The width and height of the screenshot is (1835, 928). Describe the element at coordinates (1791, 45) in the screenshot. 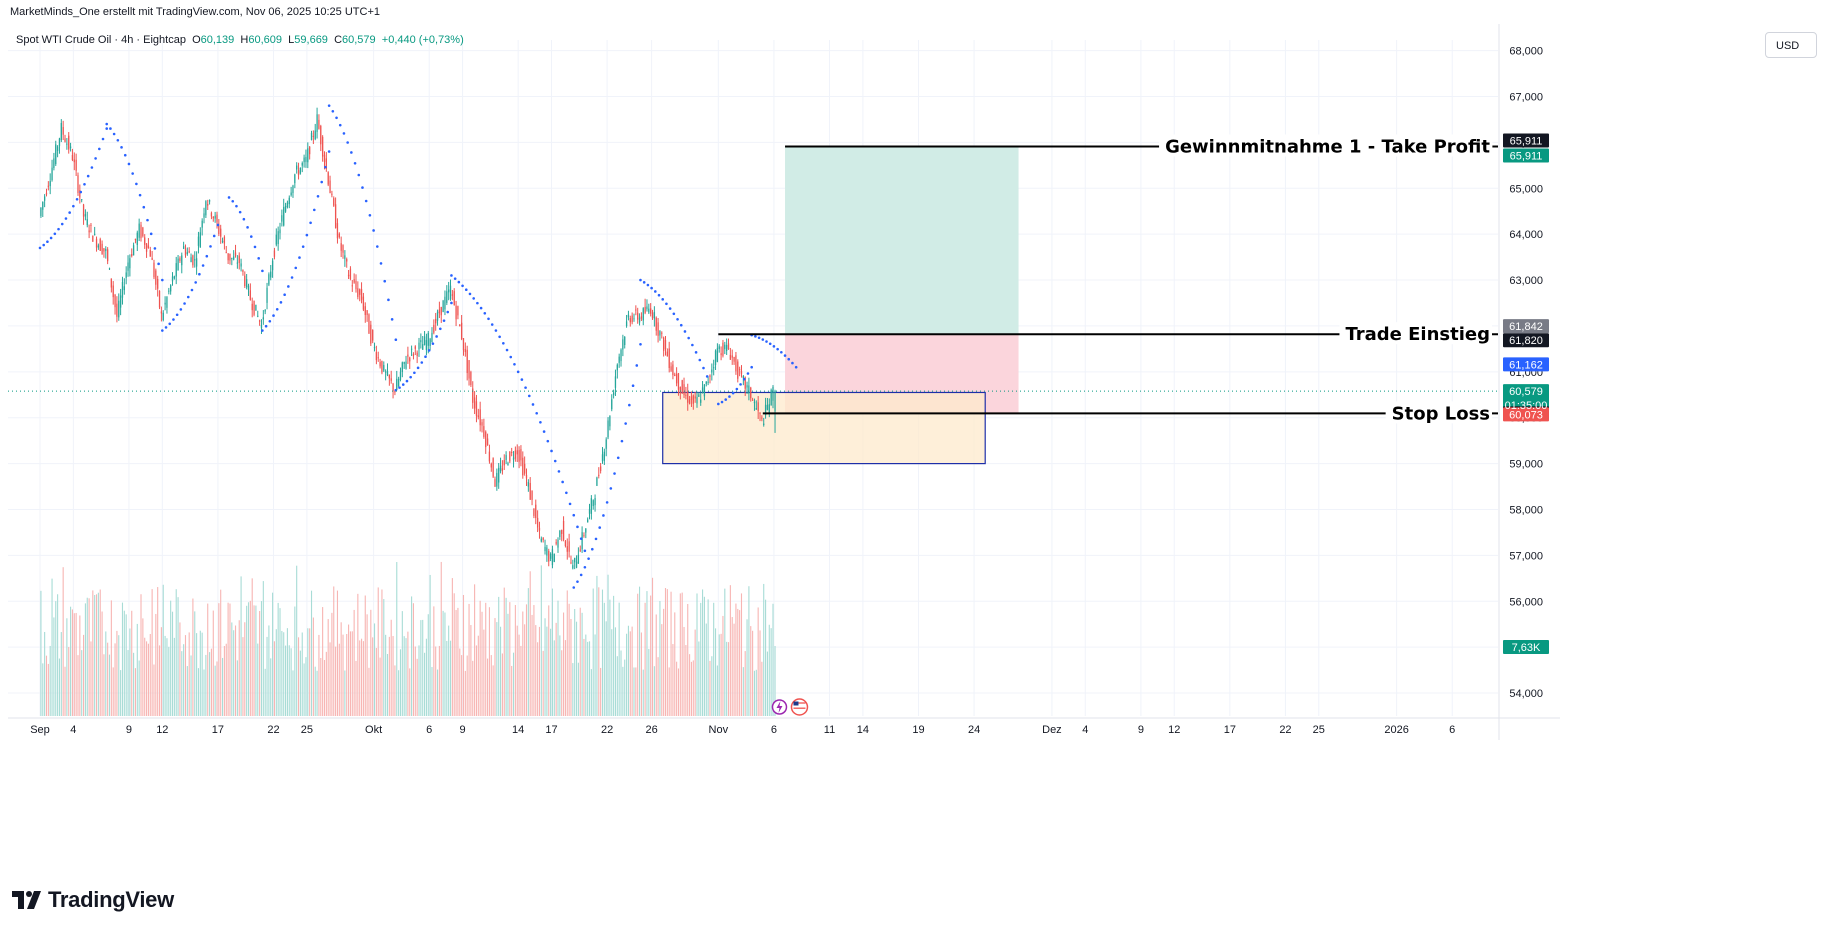

I see `currency-selector: USD` at that location.